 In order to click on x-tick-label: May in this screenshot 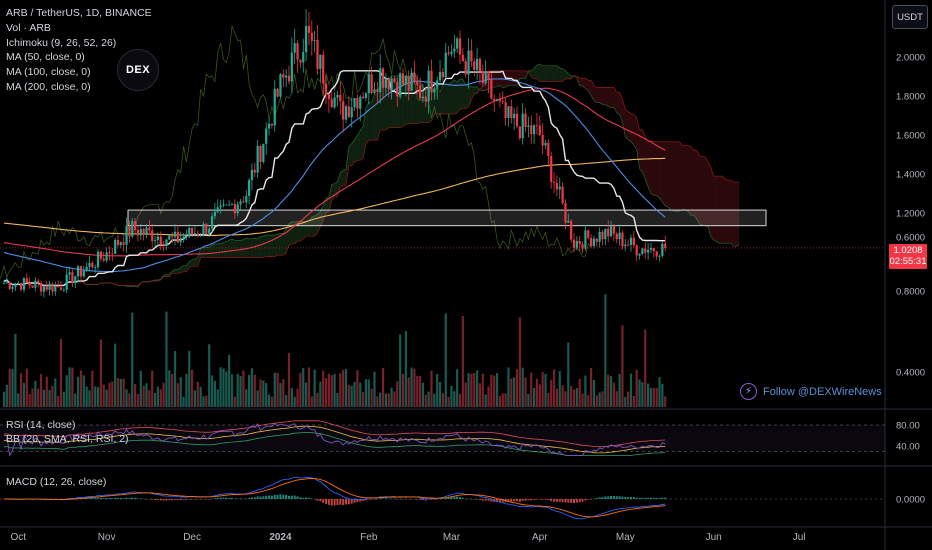, I will do `click(625, 537)`.